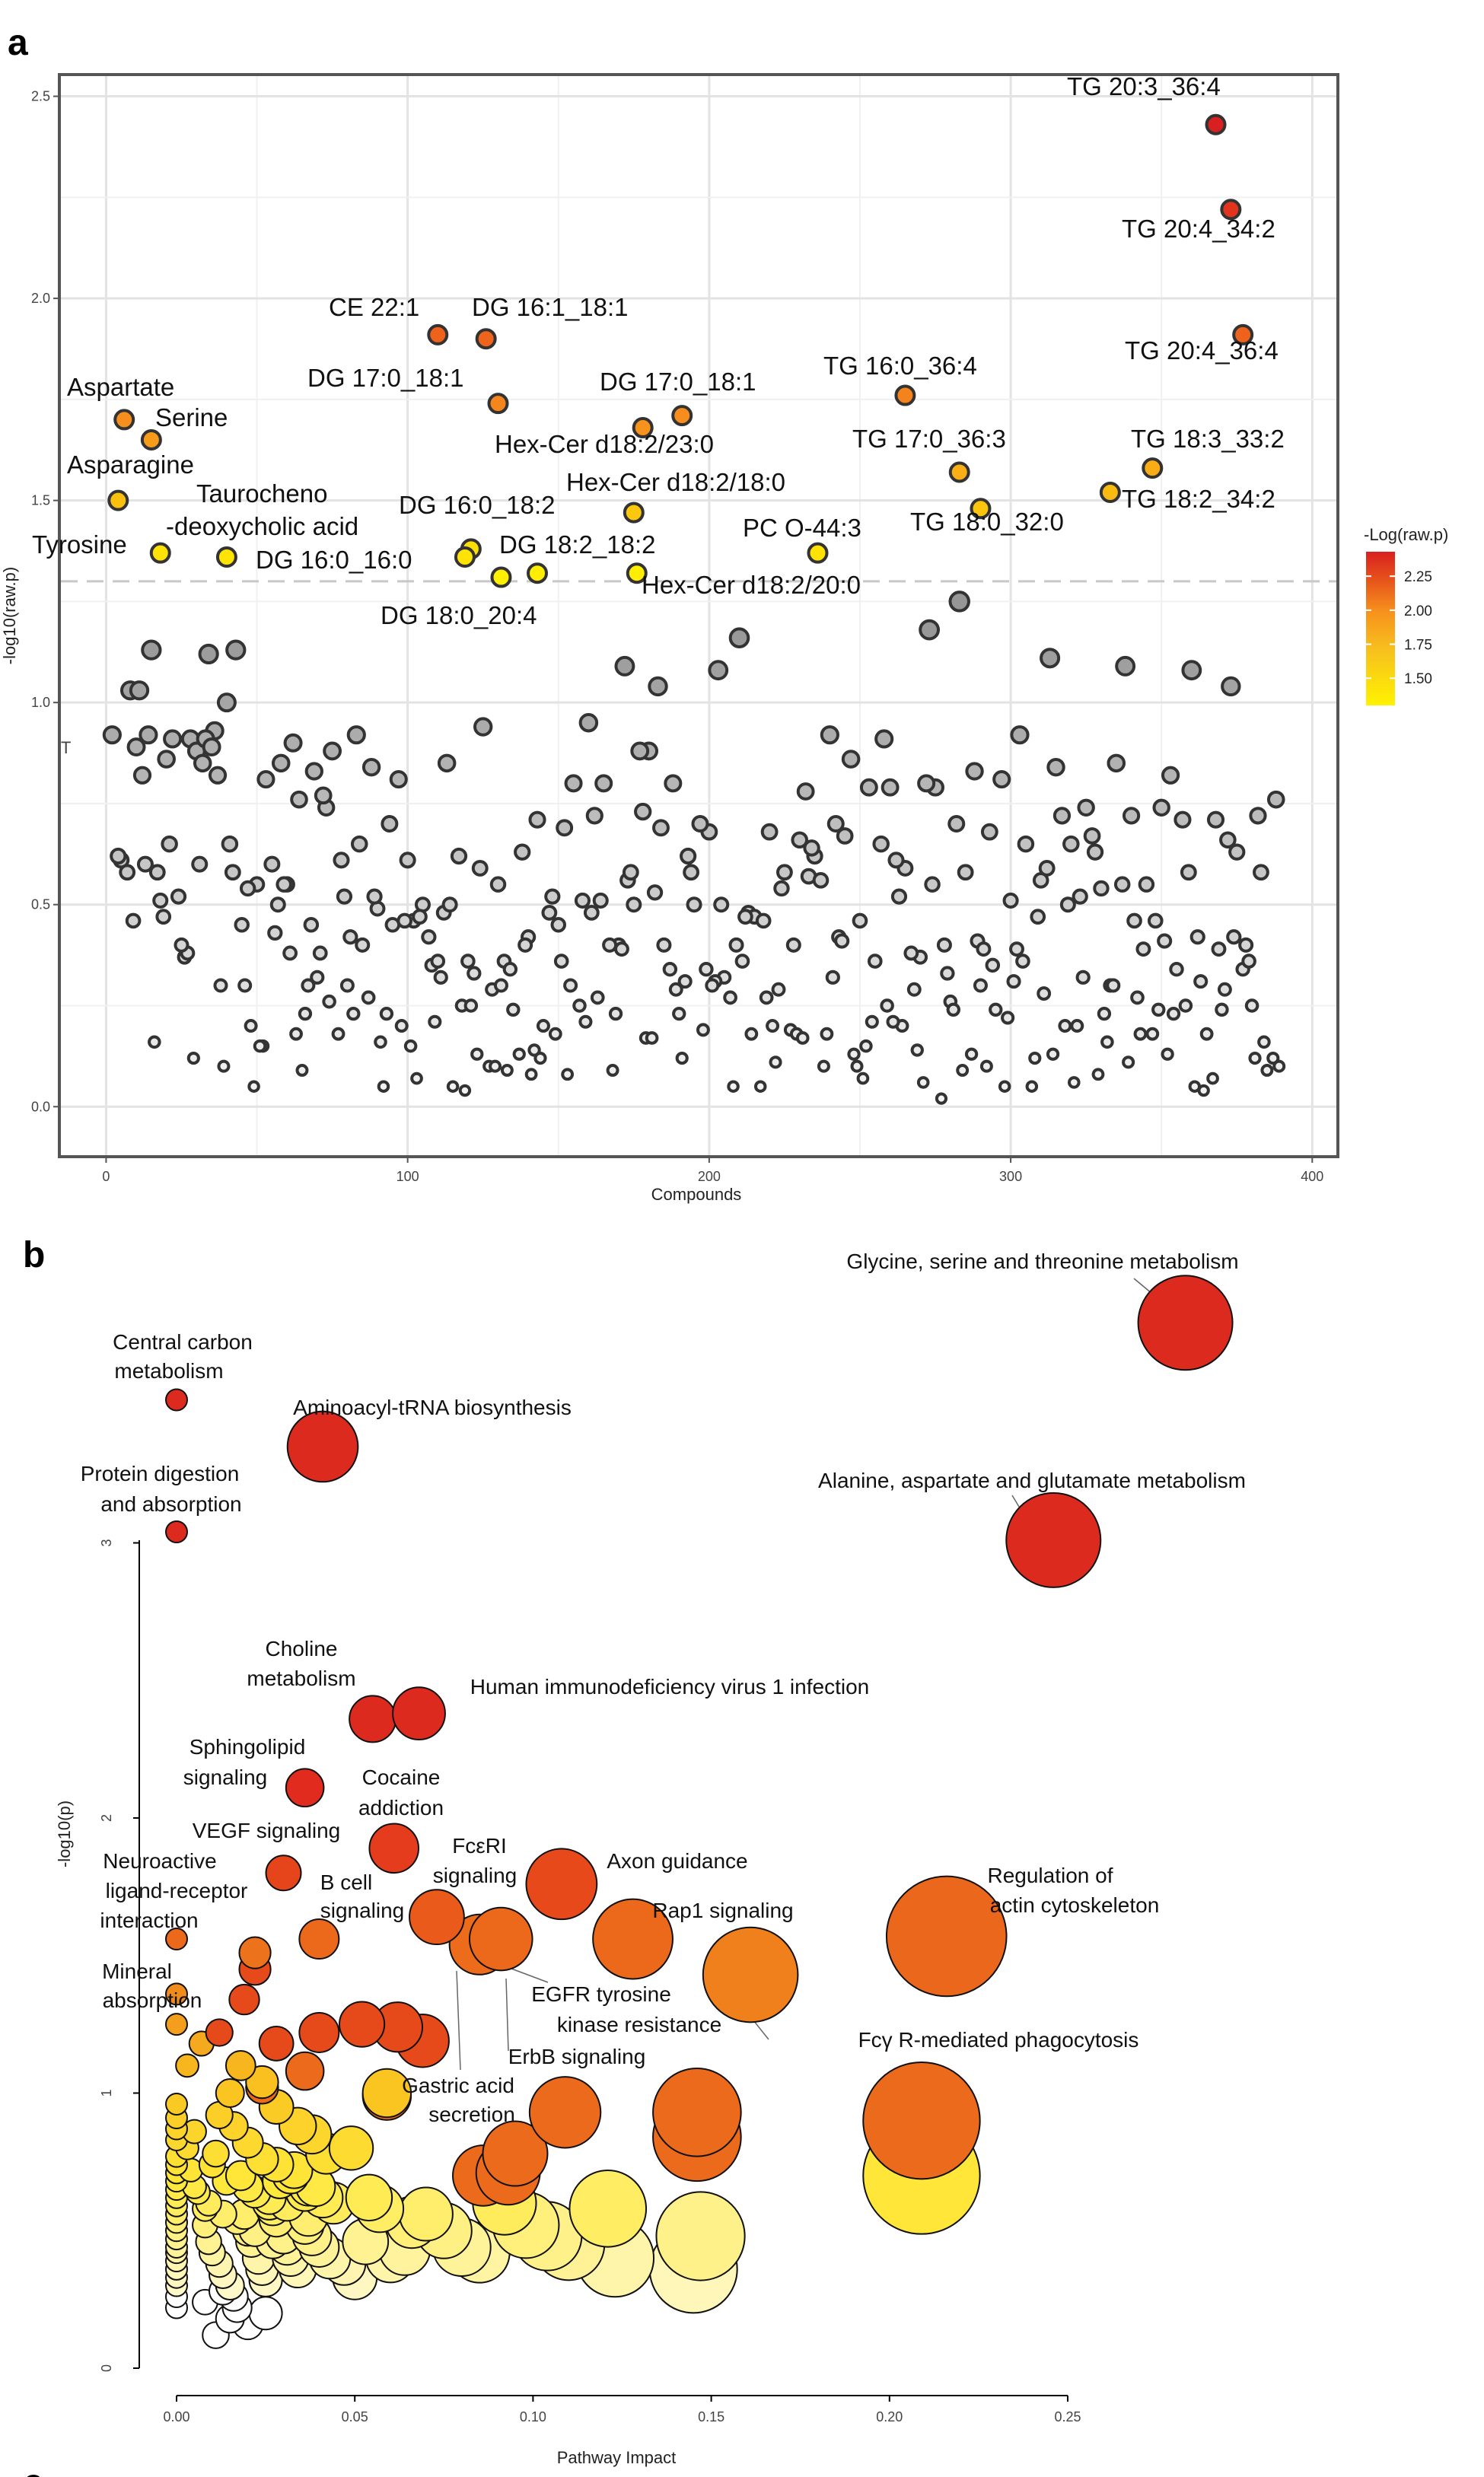 This screenshot has height=2477, width=1484. I want to click on point-label: -deoxycholic acid, so click(262, 526).